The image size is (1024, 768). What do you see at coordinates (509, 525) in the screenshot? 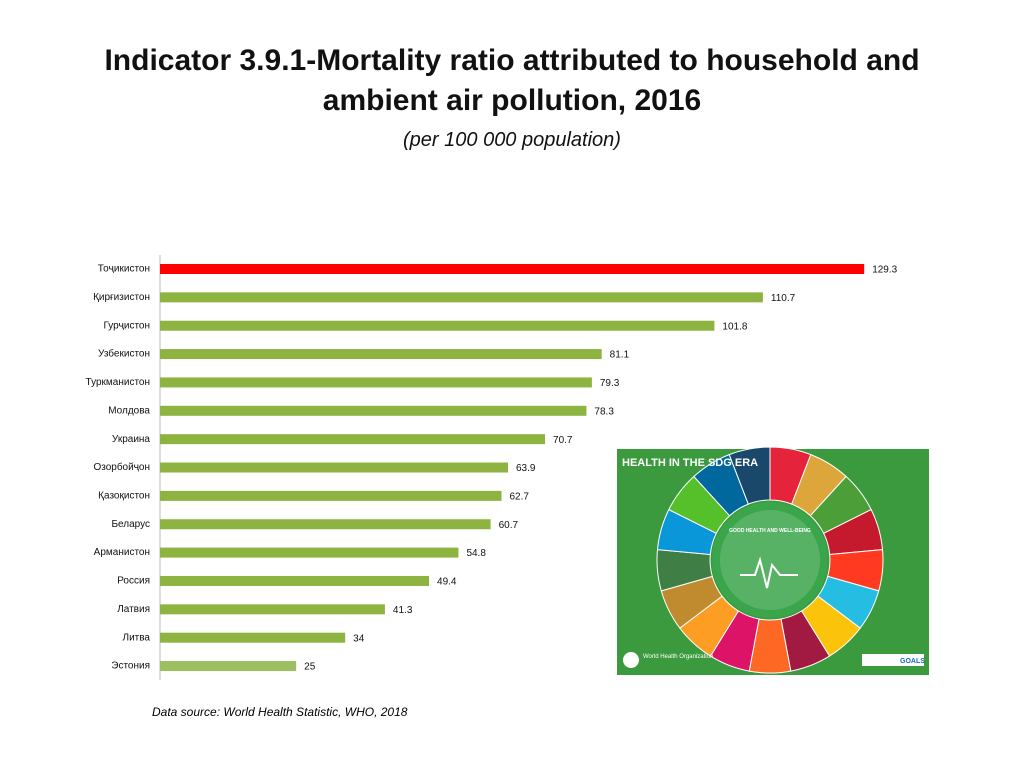
I see `data-label: 60.7` at bounding box center [509, 525].